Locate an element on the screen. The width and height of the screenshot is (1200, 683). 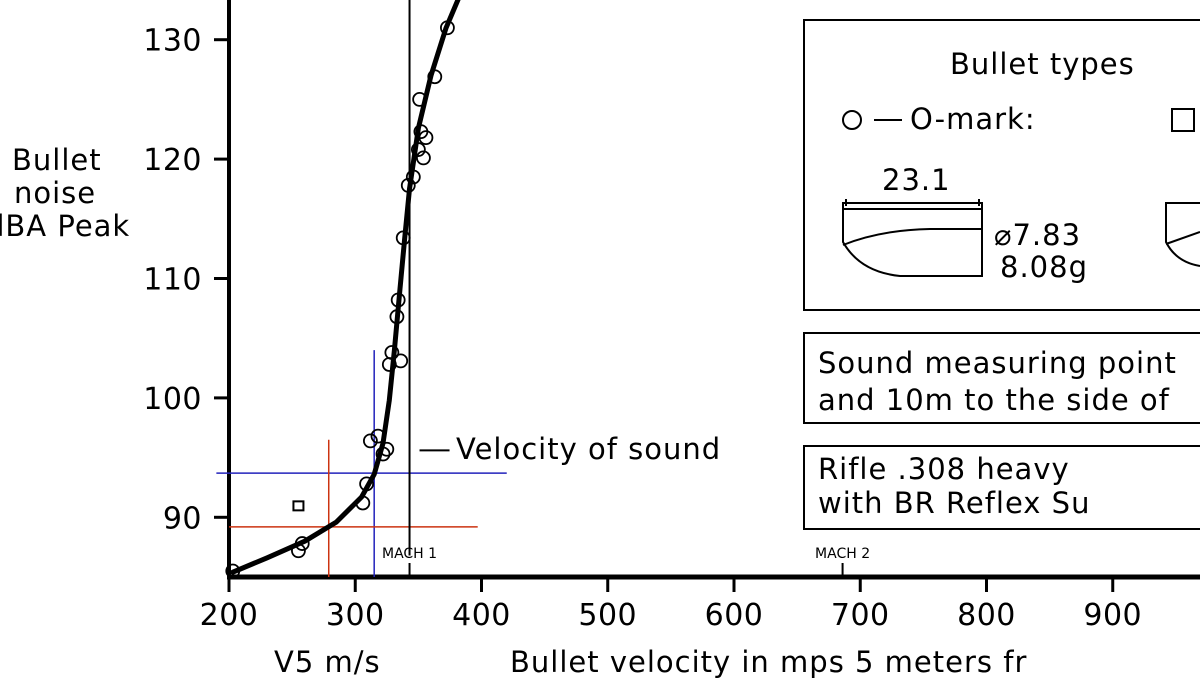
legend-circle-label: O-mark: is located at coordinates (973, 119).